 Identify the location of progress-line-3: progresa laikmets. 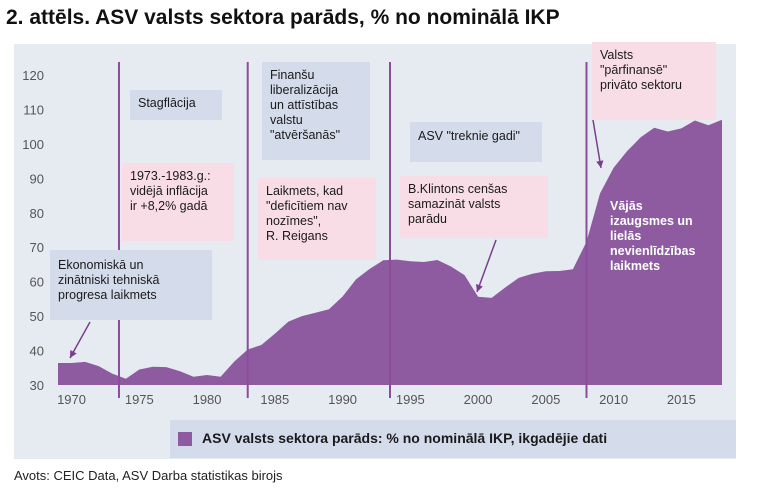
(107, 295).